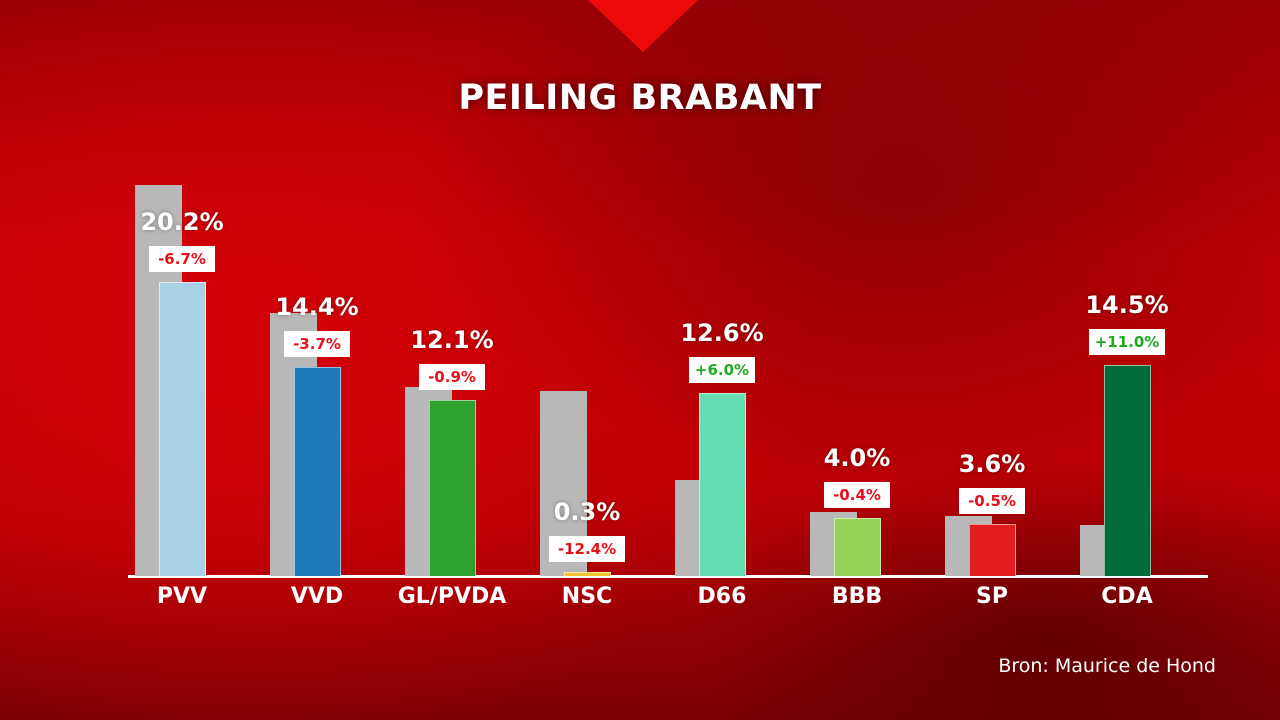  I want to click on category-label: VVD, so click(317, 596).